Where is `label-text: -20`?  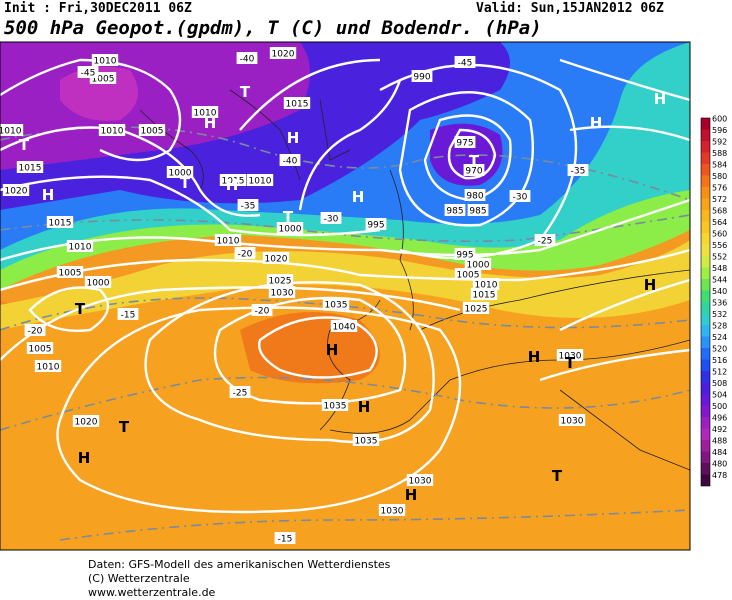 label-text: -20 is located at coordinates (245, 255).